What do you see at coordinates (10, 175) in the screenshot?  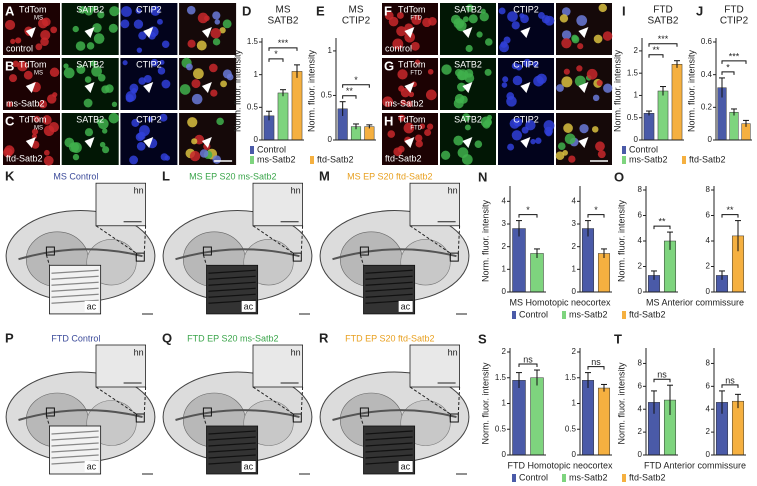 I see `panel-letter: K` at bounding box center [10, 175].